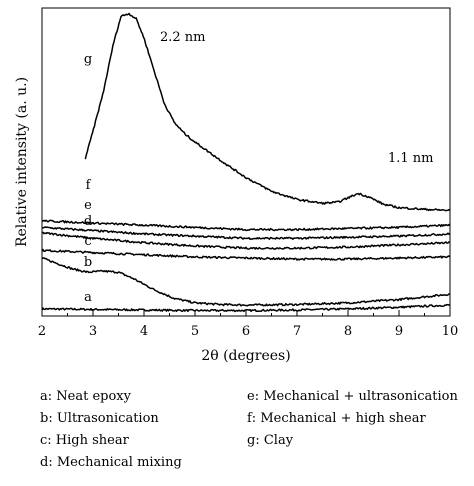 This screenshot has width=474, height=486. Describe the element at coordinates (246, 282) in the screenshot. I see `series-line-b` at that location.